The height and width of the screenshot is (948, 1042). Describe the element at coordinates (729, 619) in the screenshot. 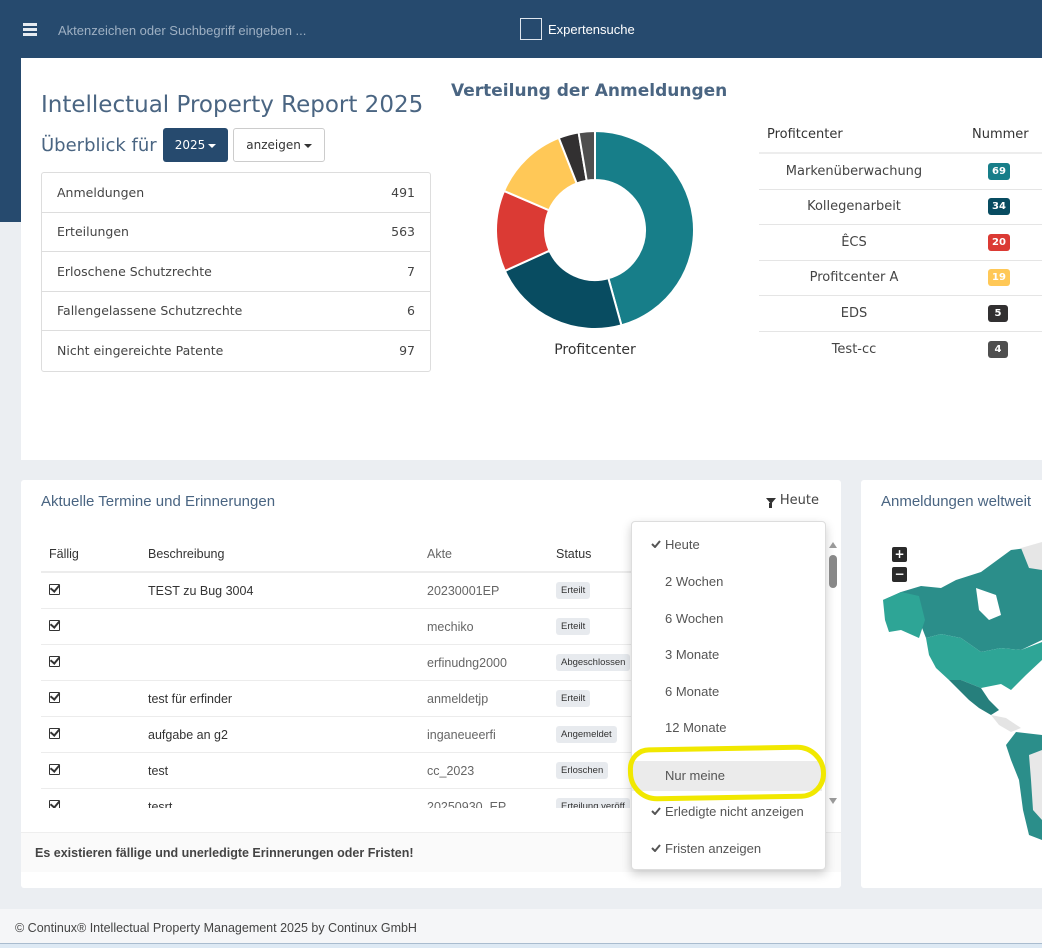

I see `filter-option-6-wochen: 6 Wochen` at that location.